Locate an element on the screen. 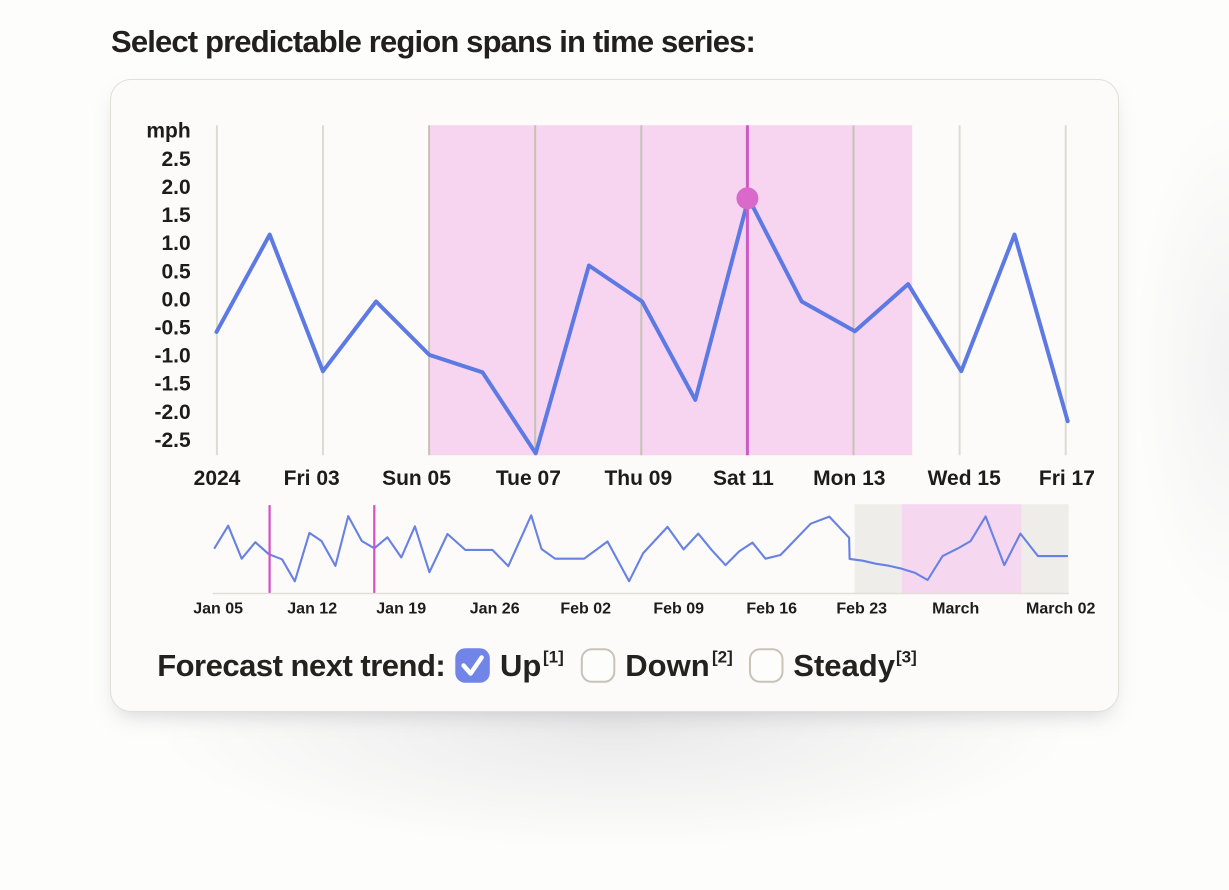 The image size is (1229, 890). svg-text: Feb 16 is located at coordinates (771, 609).